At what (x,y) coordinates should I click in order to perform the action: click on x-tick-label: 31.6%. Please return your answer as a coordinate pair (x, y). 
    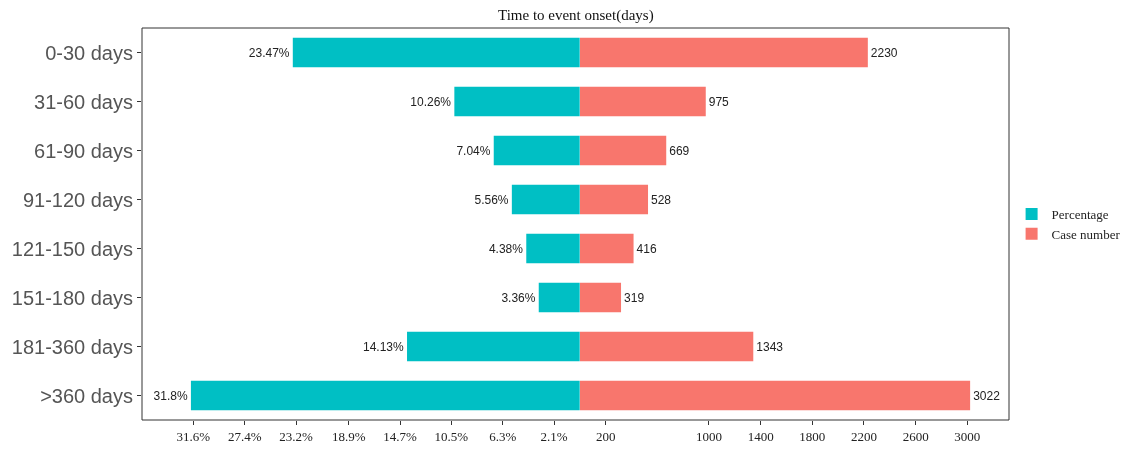
    Looking at the image, I should click on (193, 436).